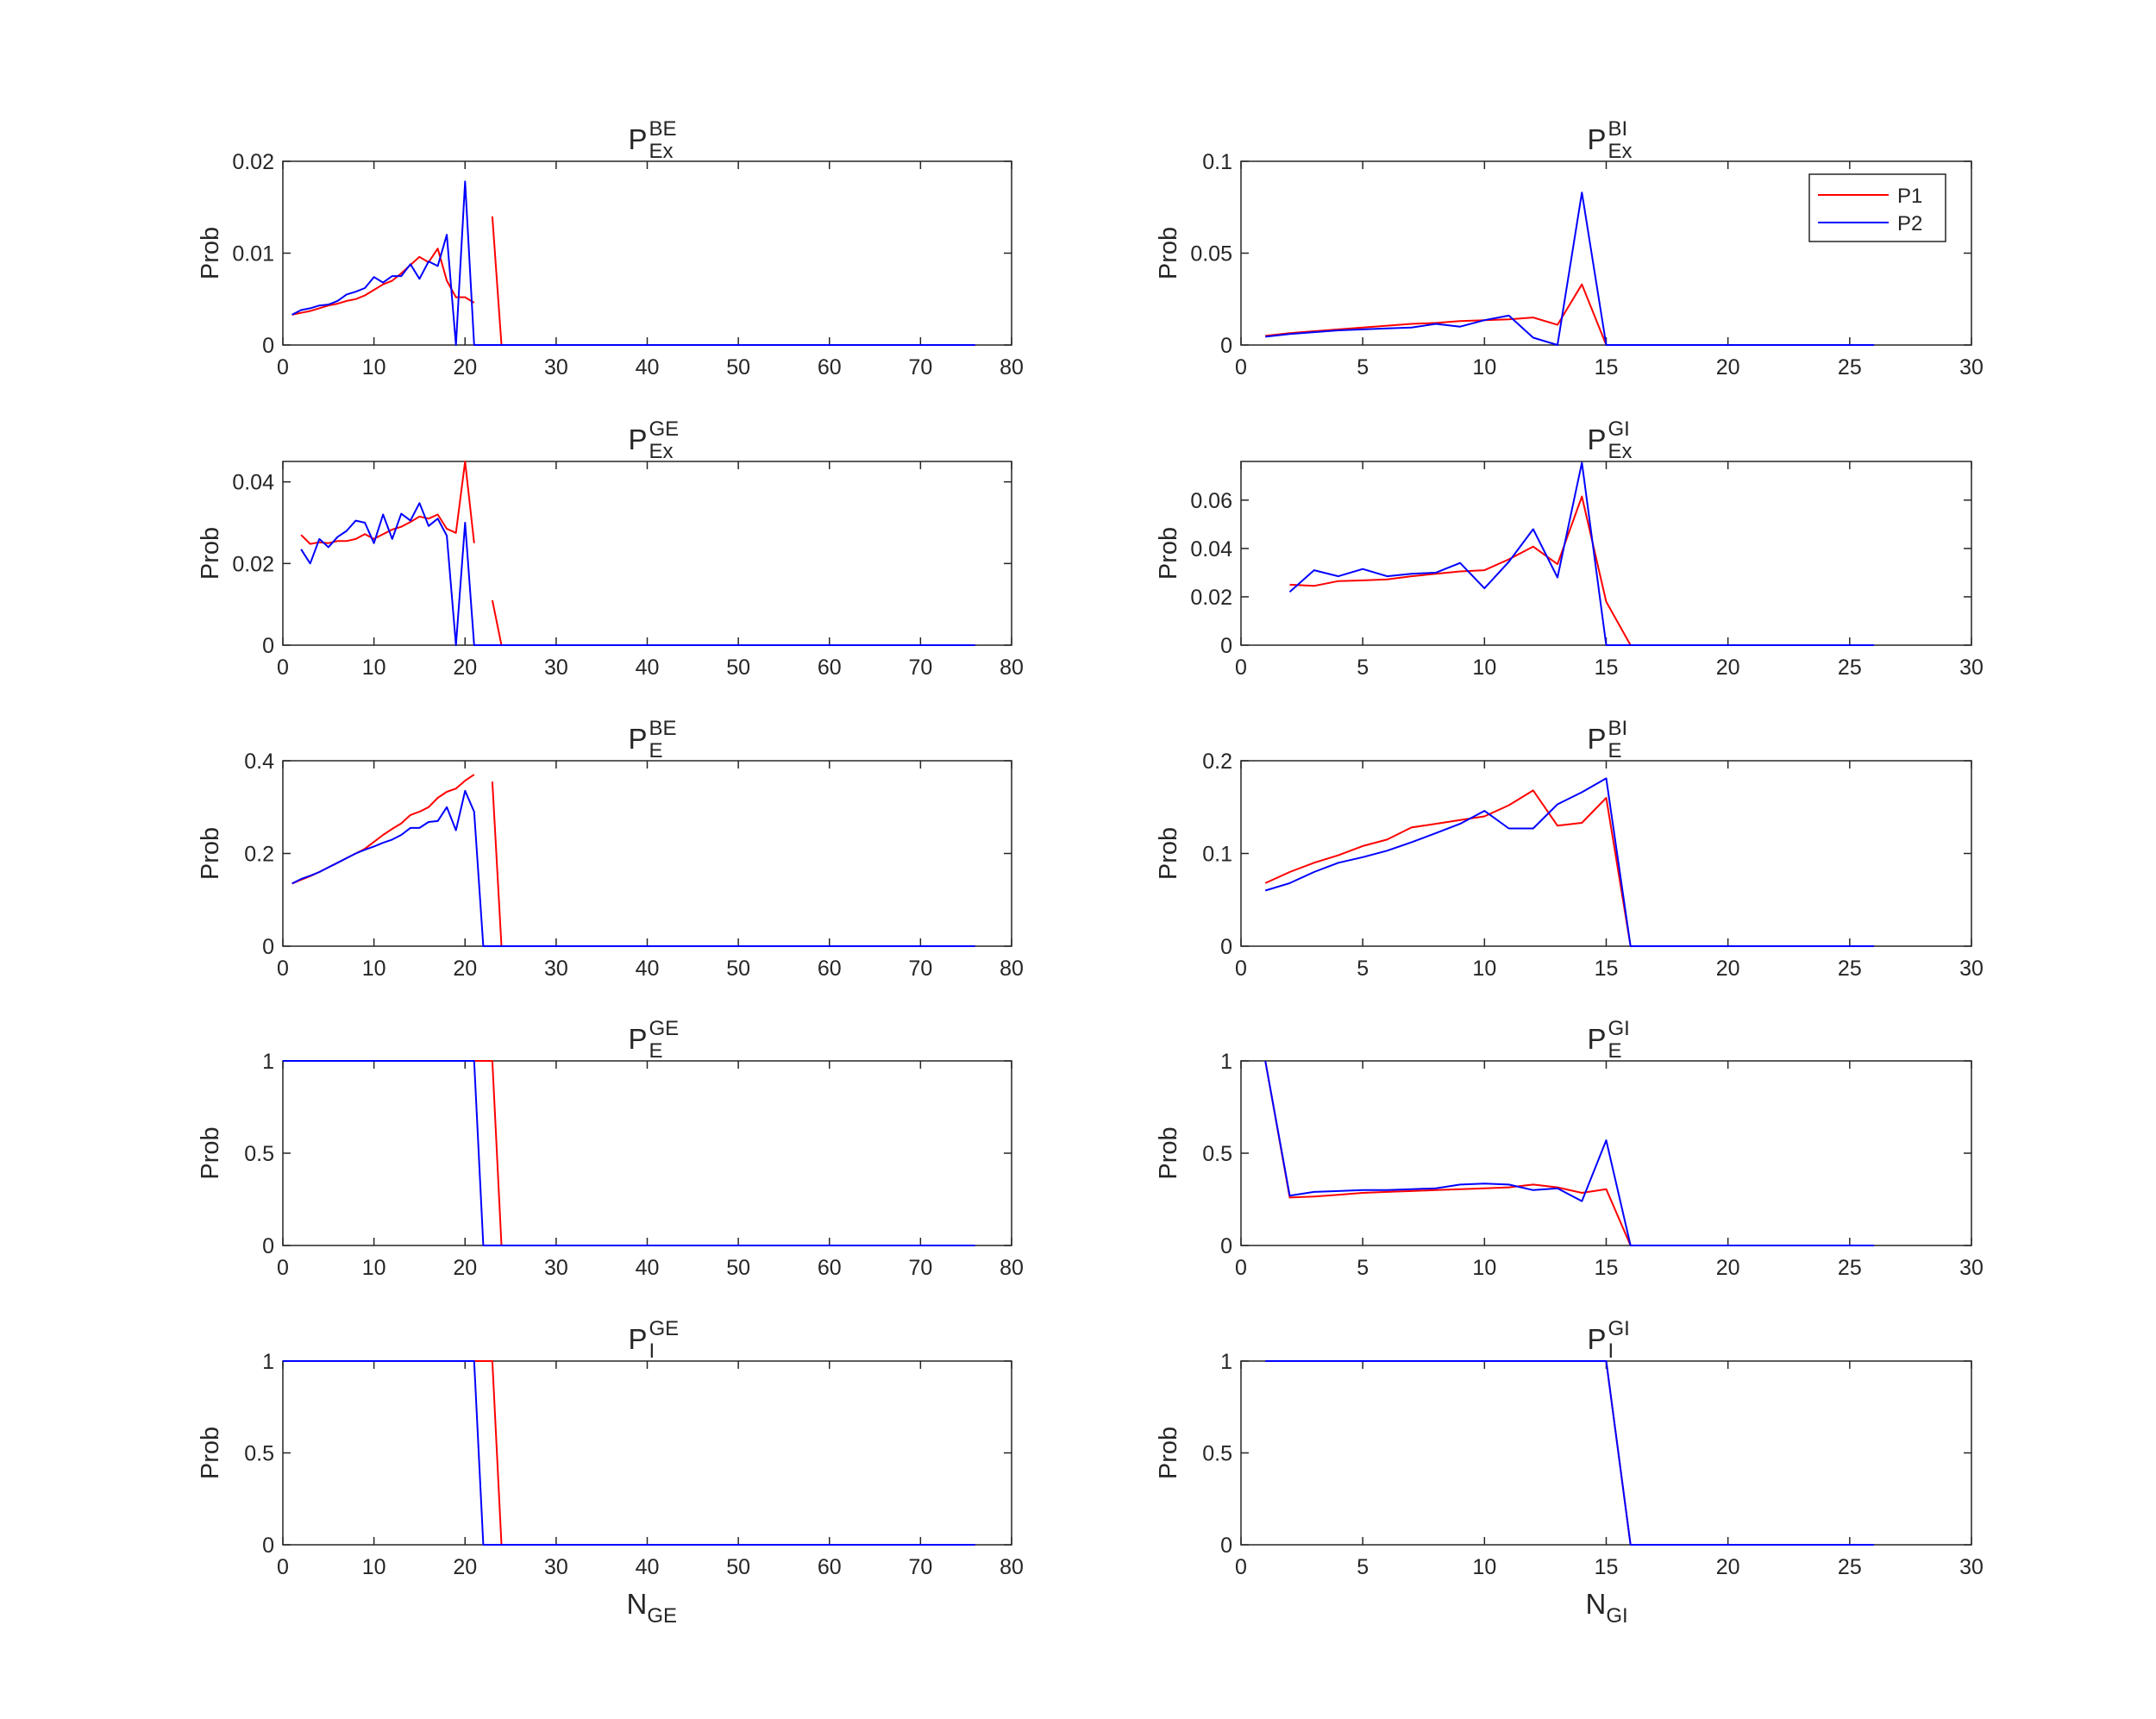  What do you see at coordinates (1217, 162) in the screenshot?
I see `y-tick-label: 0.1` at bounding box center [1217, 162].